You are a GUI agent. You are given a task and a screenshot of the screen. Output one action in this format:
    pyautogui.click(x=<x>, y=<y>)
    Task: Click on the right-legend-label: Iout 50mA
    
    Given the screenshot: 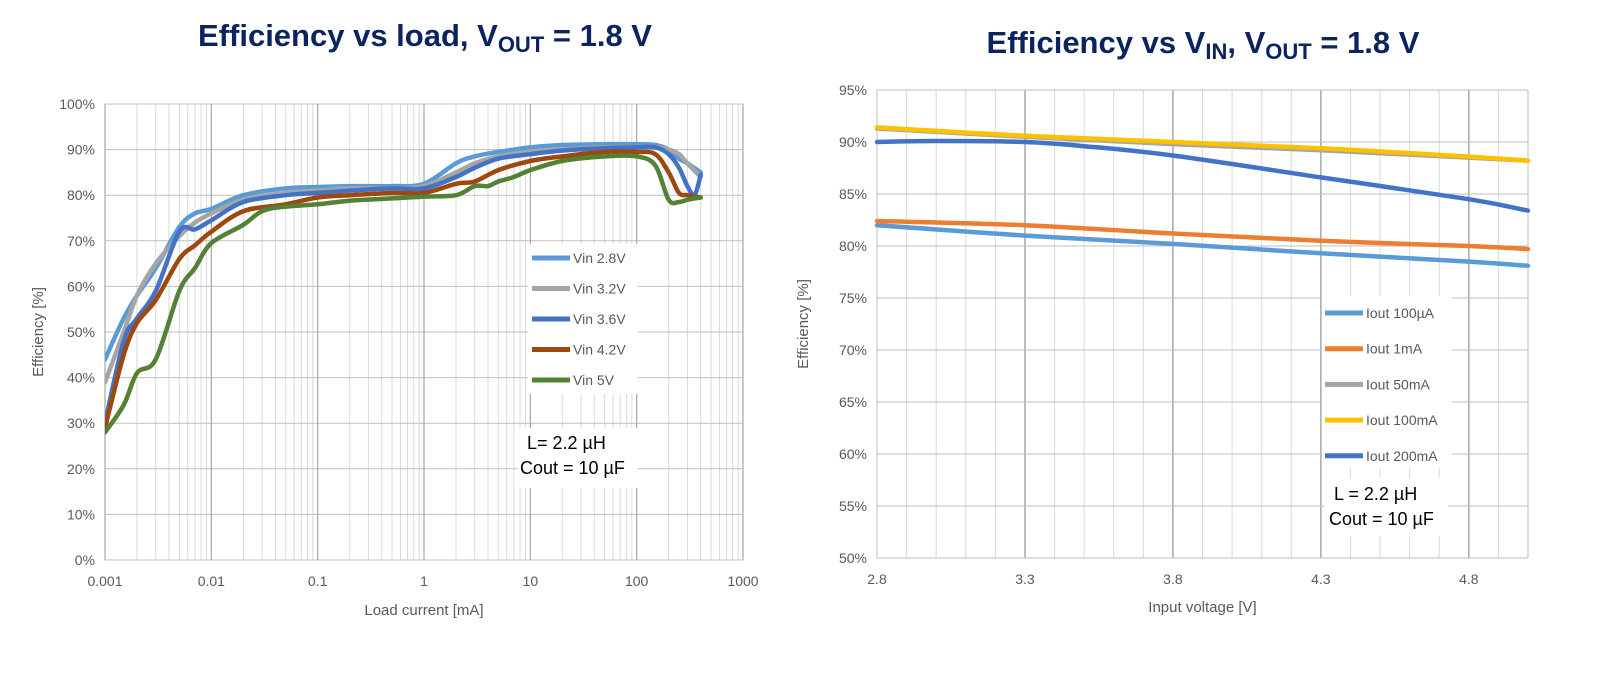 What is the action you would take?
    pyautogui.click(x=1398, y=384)
    